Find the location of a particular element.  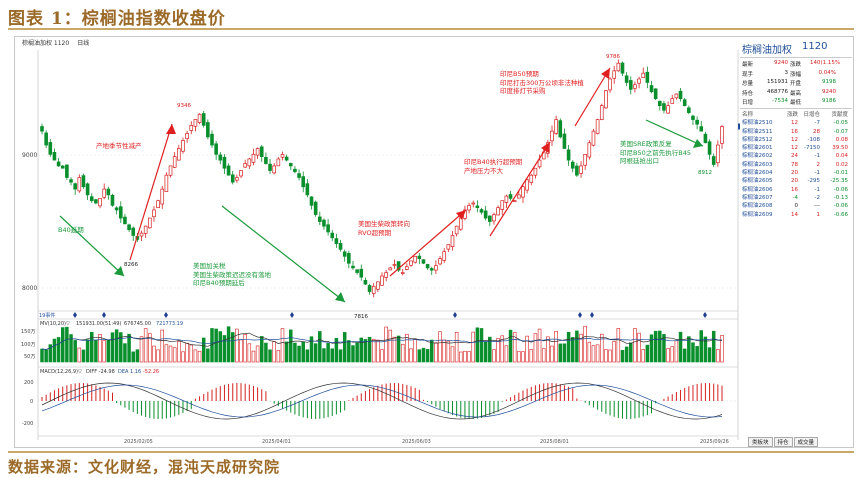

contract-row: 棕榈油2604 20 -1 -0.01 is located at coordinates (796, 173).